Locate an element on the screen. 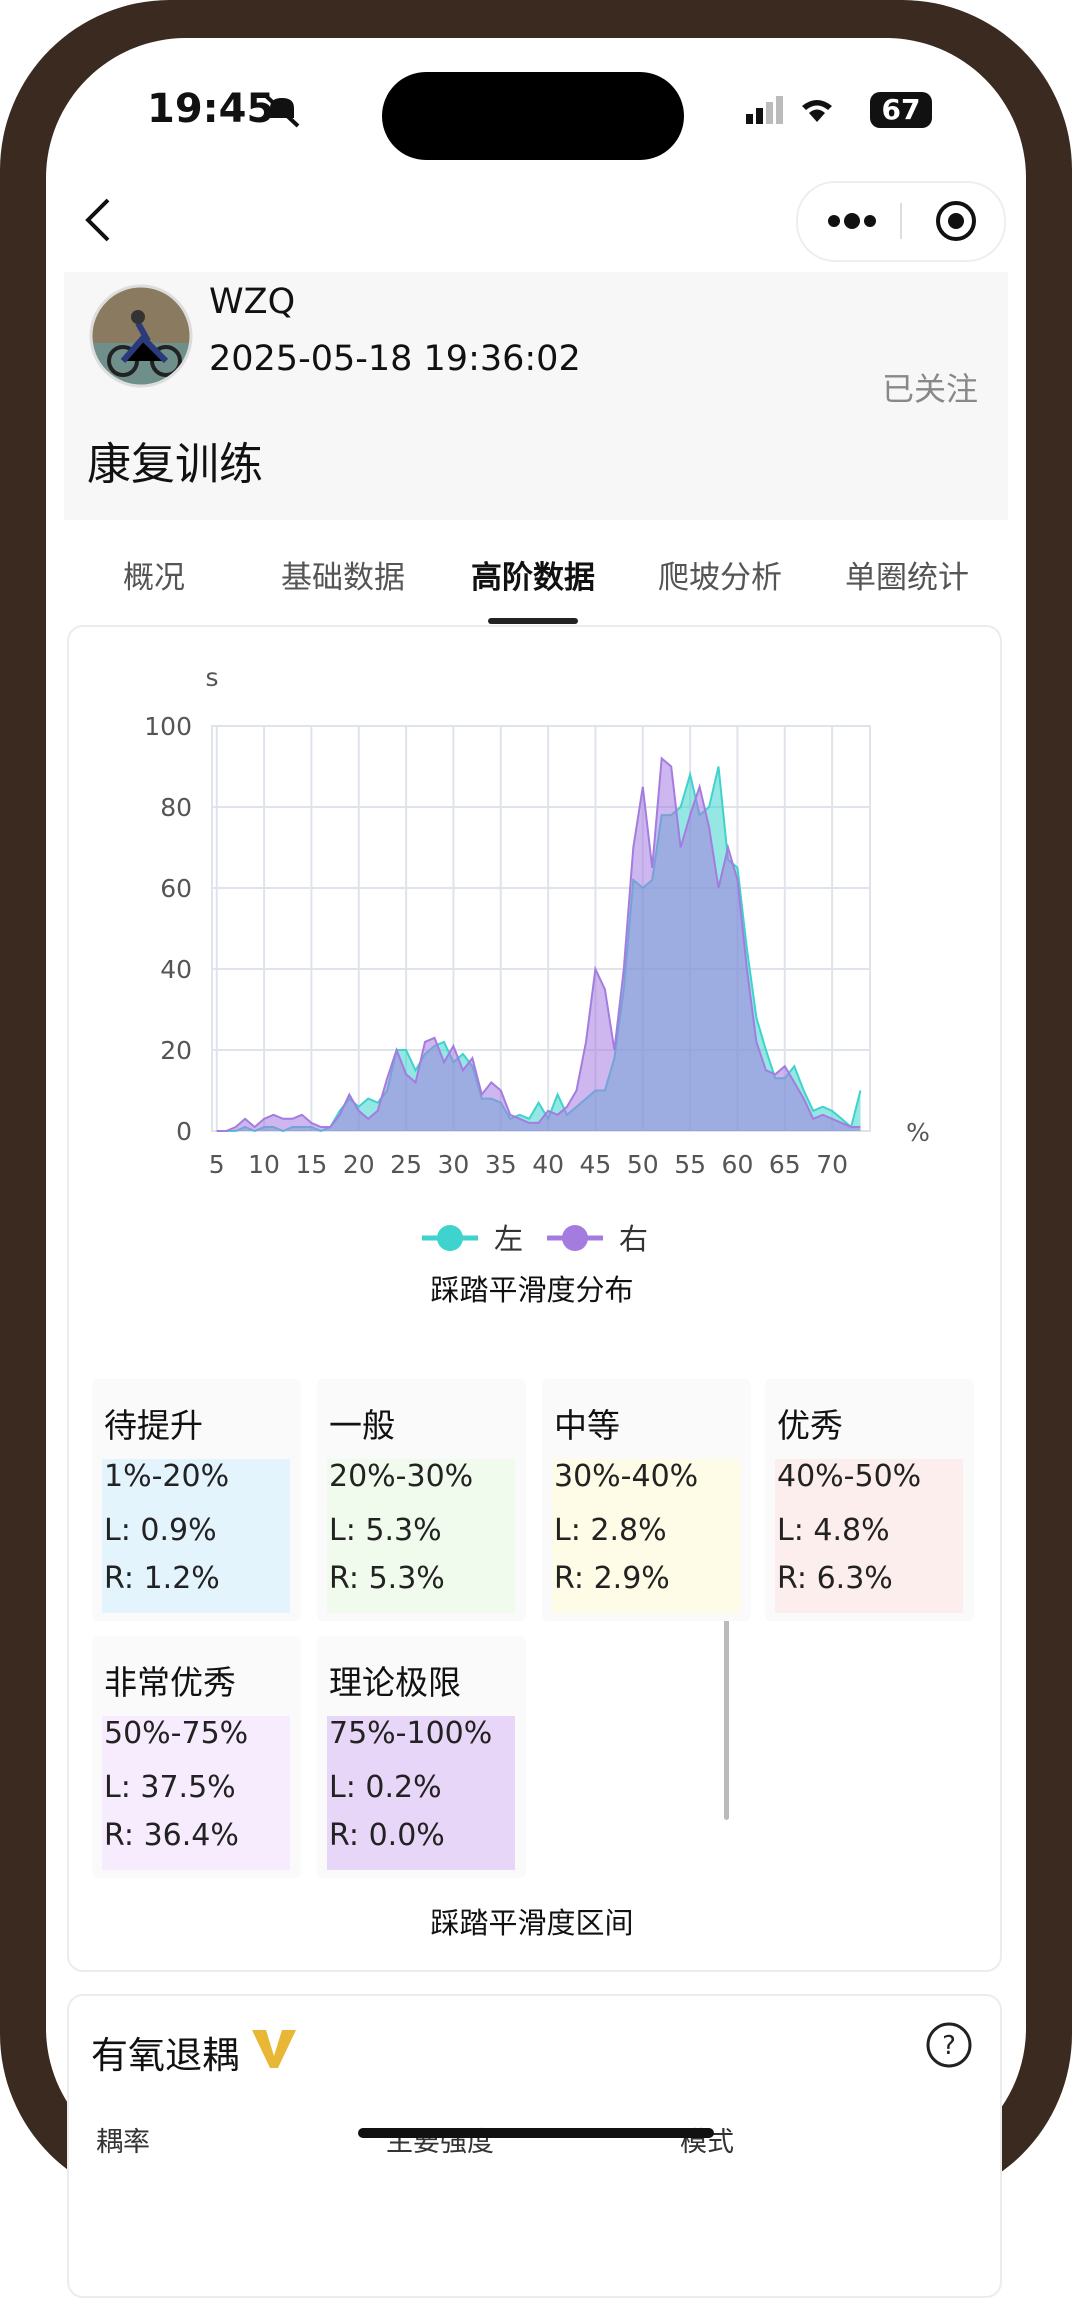 The height and width of the screenshot is (2298, 1072). range-range: 20%-30% is located at coordinates (401, 1476).